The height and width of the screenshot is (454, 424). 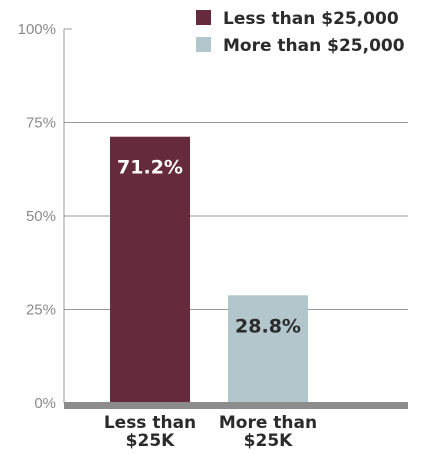 I want to click on legend-label: More than $25,000, so click(x=314, y=46).